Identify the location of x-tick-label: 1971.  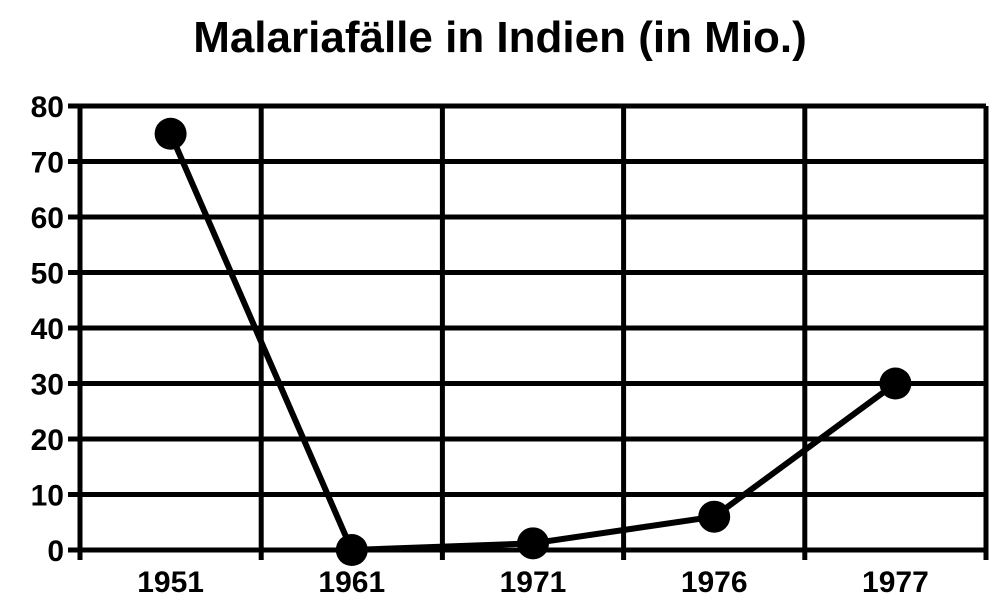
(533, 582).